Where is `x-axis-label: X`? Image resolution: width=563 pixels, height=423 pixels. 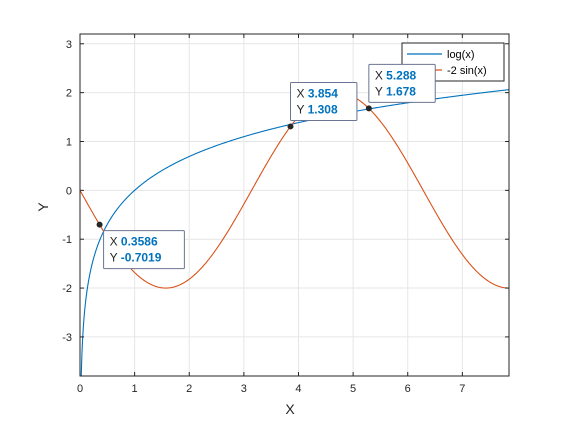
x-axis-label: X is located at coordinates (290, 409).